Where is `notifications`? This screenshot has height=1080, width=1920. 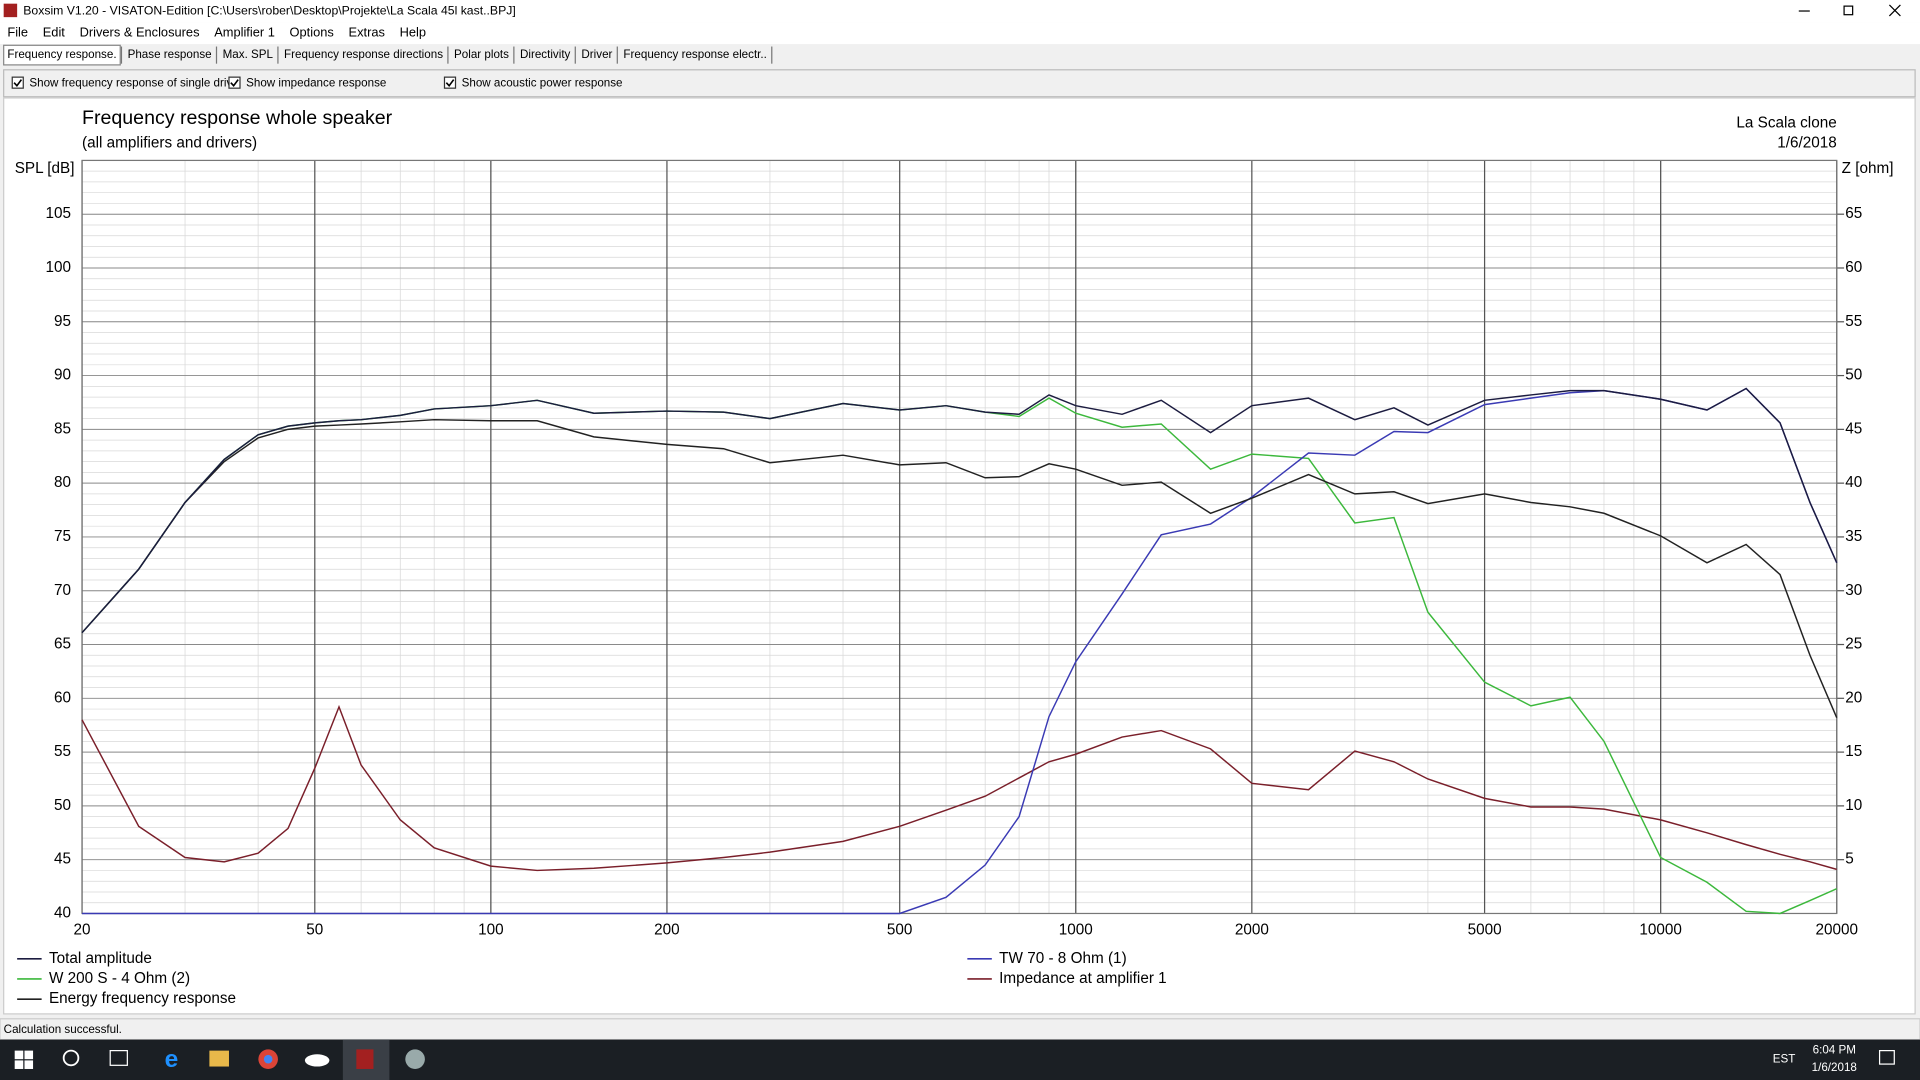 notifications is located at coordinates (1886, 1057).